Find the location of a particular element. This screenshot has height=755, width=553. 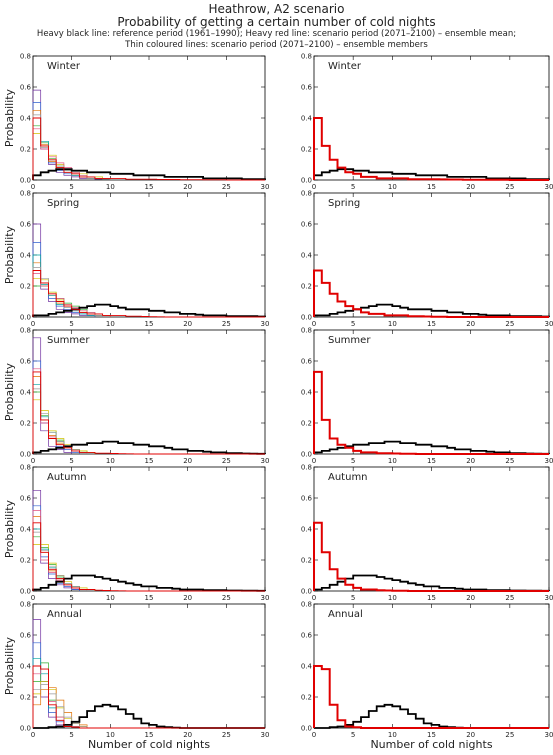

y-axis-label: Probability is located at coordinates (9, 117).